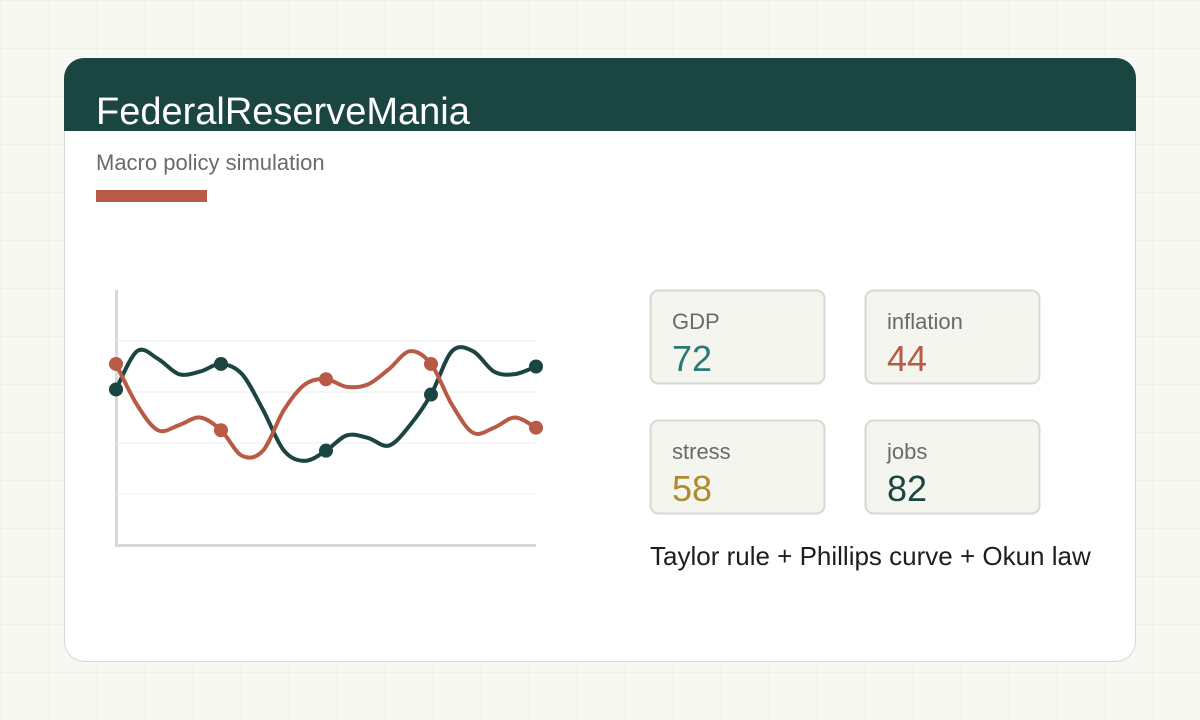  Describe the element at coordinates (692, 358) in the screenshot. I see `stat-value: 72` at that location.